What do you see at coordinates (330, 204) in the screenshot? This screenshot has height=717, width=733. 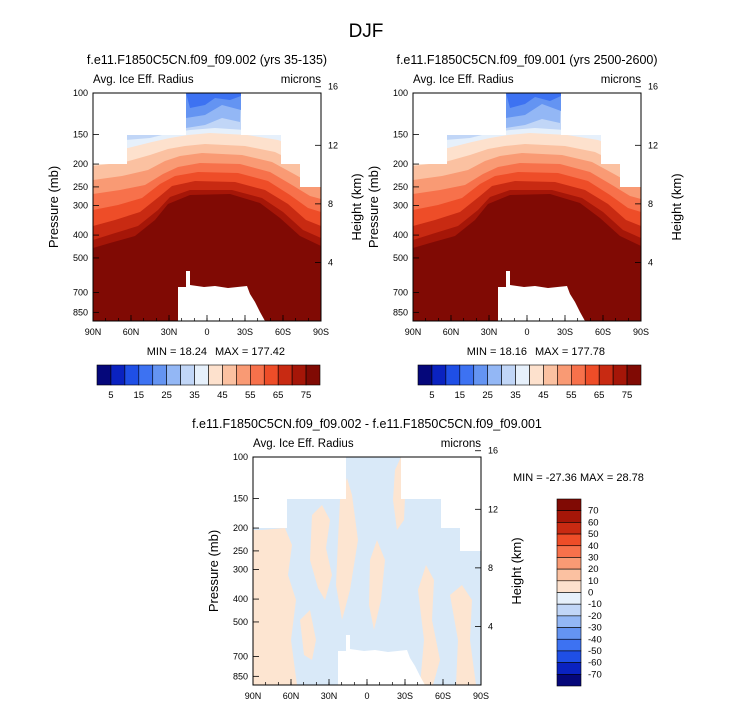 I see `panel-1-y-right-tick-label: 8` at bounding box center [330, 204].